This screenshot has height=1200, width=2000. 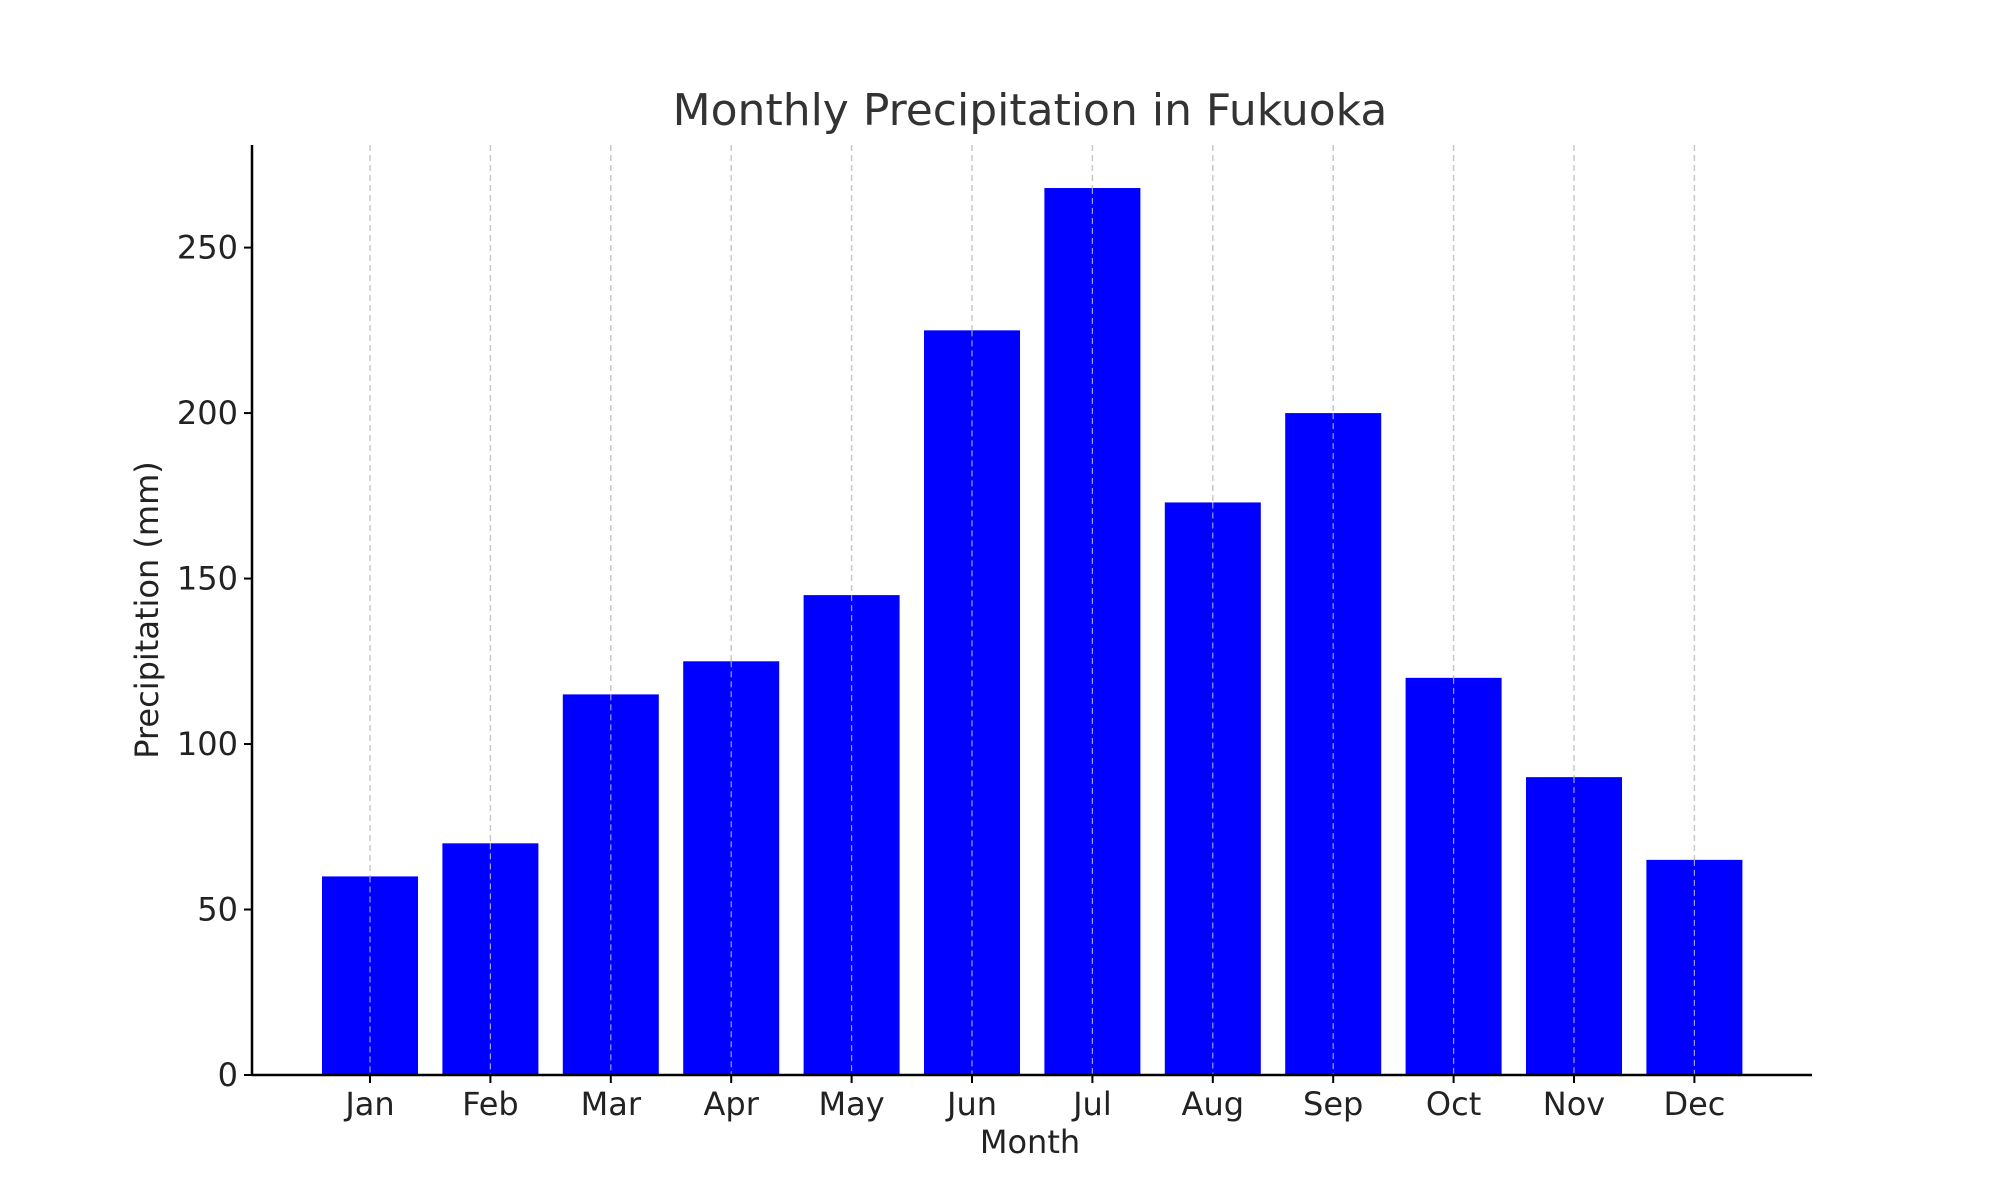 What do you see at coordinates (228, 1075) in the screenshot?
I see `y-tick-label-0: 0` at bounding box center [228, 1075].